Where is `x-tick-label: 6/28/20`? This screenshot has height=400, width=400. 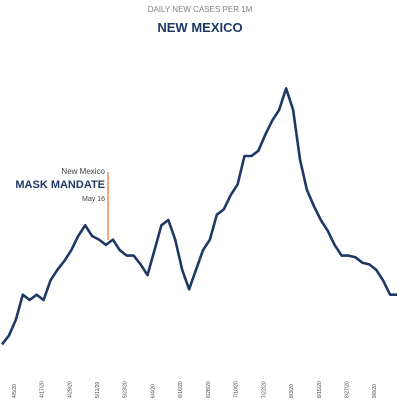
x-tick-label: 6/28/20 is located at coordinates (209, 389).